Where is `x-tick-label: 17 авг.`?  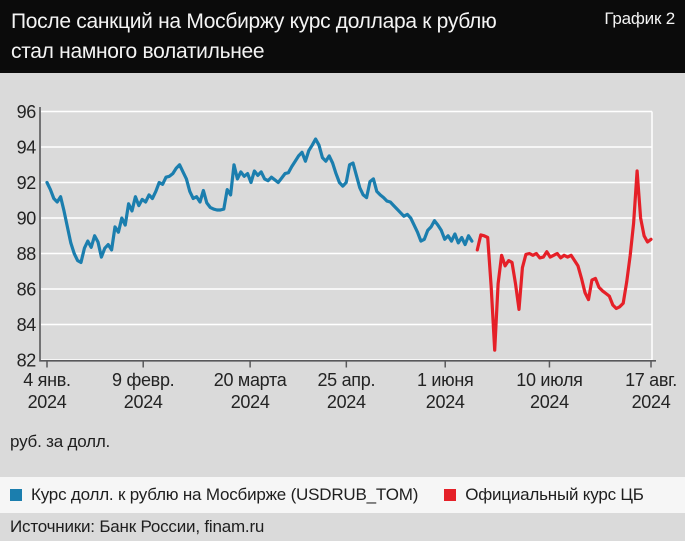 x-tick-label: 17 авг. is located at coordinates (651, 380).